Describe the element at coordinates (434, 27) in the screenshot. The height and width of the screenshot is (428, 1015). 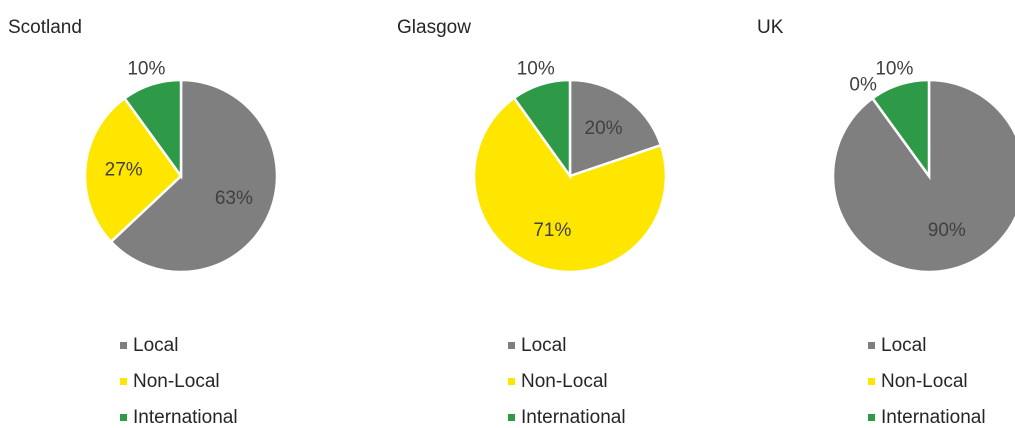
I see `chart-title: Glasgow` at that location.